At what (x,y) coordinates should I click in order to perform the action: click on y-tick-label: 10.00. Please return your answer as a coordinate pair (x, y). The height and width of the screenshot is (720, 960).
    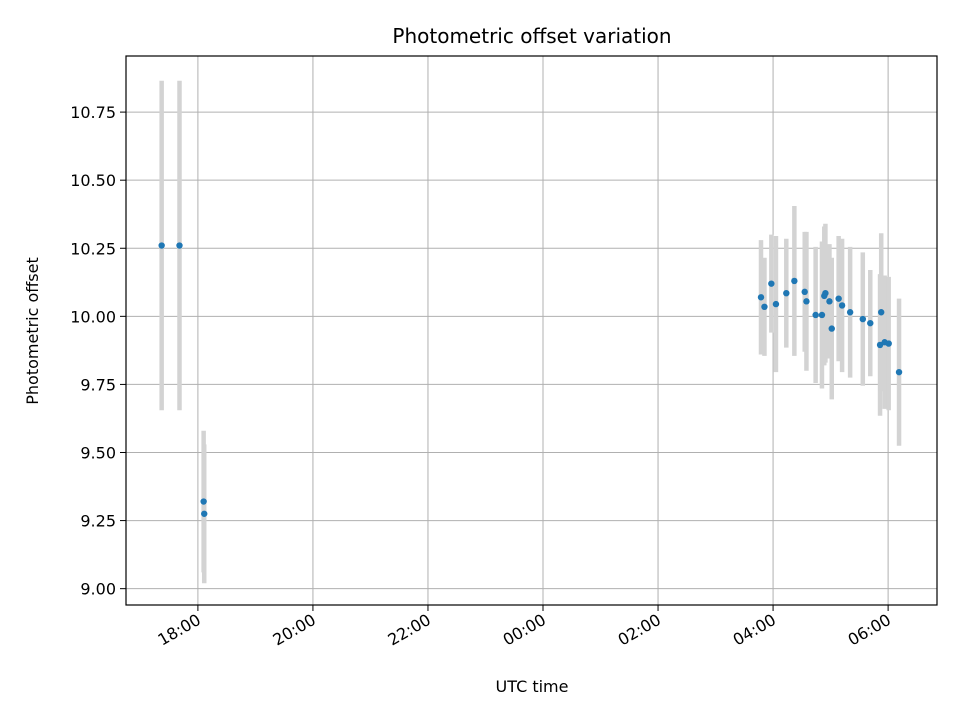
    Looking at the image, I should click on (93, 316).